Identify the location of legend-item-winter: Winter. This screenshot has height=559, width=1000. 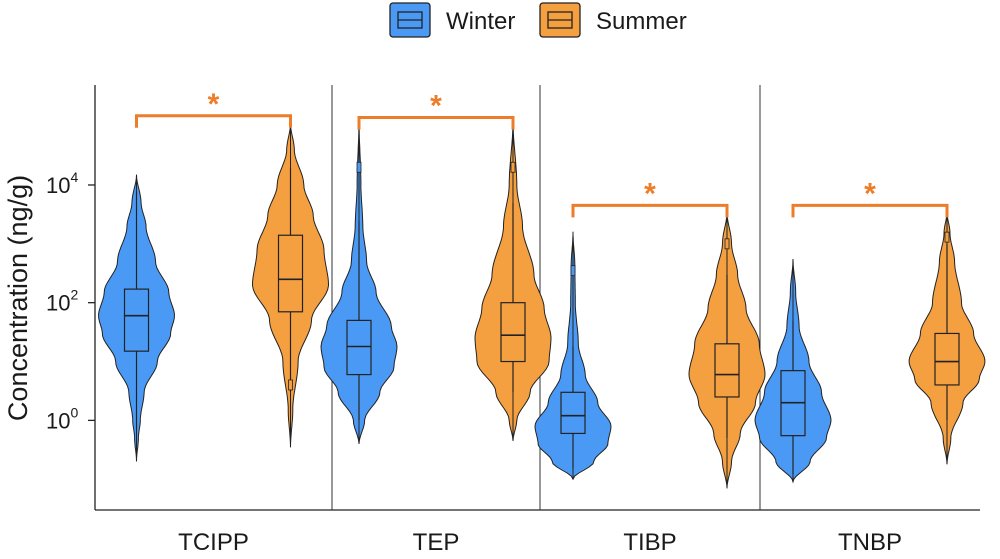
(452, 20).